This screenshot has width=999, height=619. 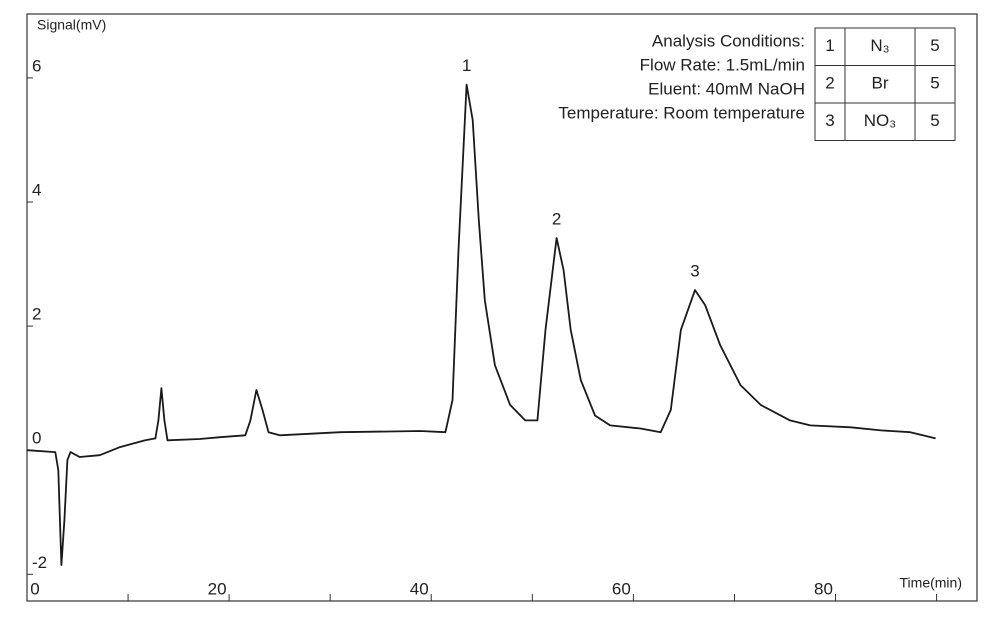 What do you see at coordinates (419, 588) in the screenshot?
I see `x-tick-label: 40` at bounding box center [419, 588].